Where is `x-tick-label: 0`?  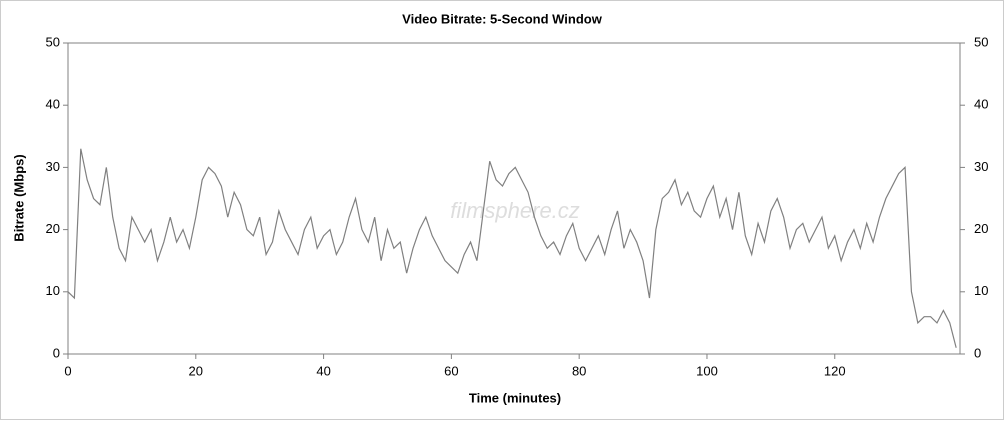 x-tick-label: 0 is located at coordinates (67, 370).